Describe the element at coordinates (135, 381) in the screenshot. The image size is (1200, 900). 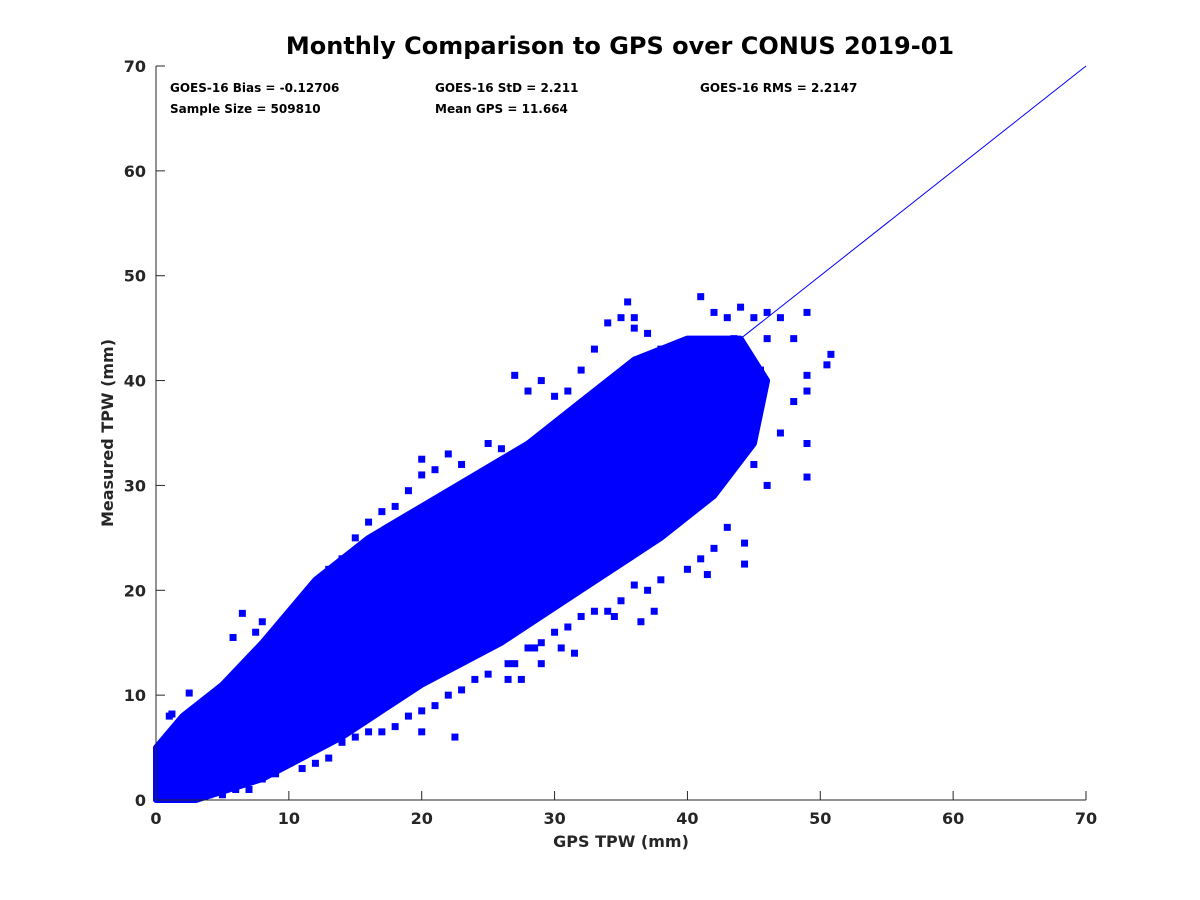
I see `y-tick-label: 40` at that location.